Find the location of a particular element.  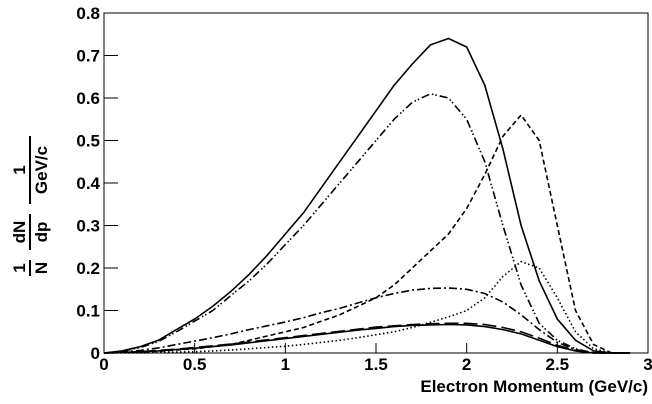

y-tick-label: 0.8 is located at coordinates (88, 13).